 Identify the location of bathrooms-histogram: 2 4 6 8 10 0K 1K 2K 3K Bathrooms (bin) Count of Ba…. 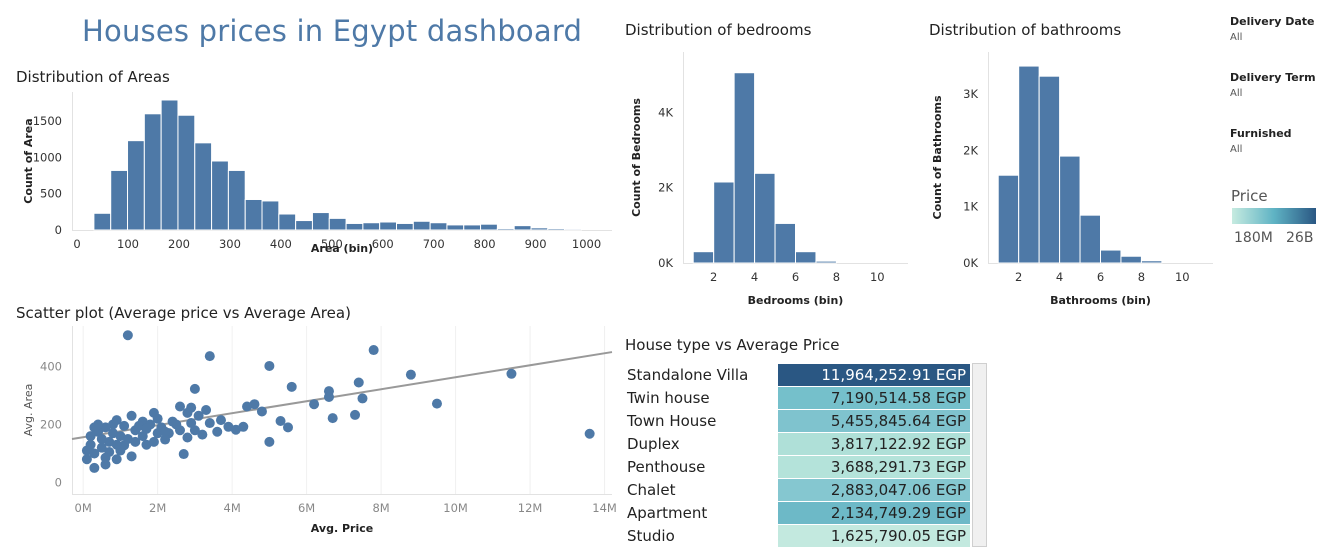
(1075, 180).